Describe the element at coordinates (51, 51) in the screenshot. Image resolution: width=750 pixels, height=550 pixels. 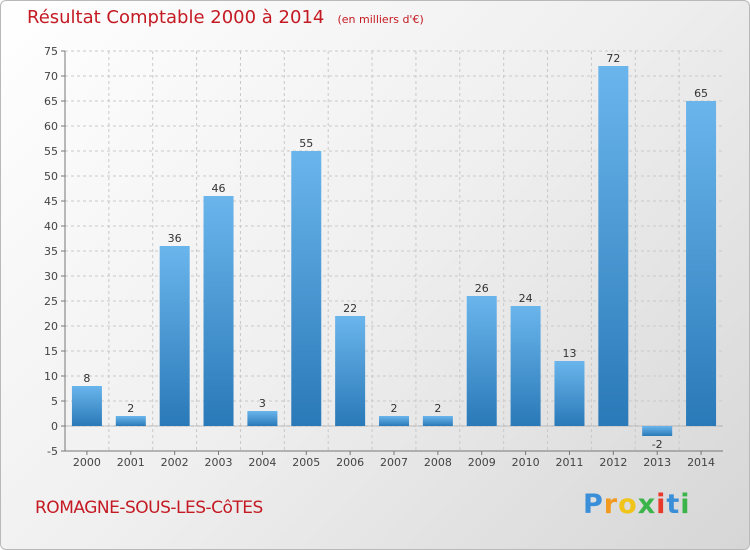
I see `y-tick-label: 75` at that location.